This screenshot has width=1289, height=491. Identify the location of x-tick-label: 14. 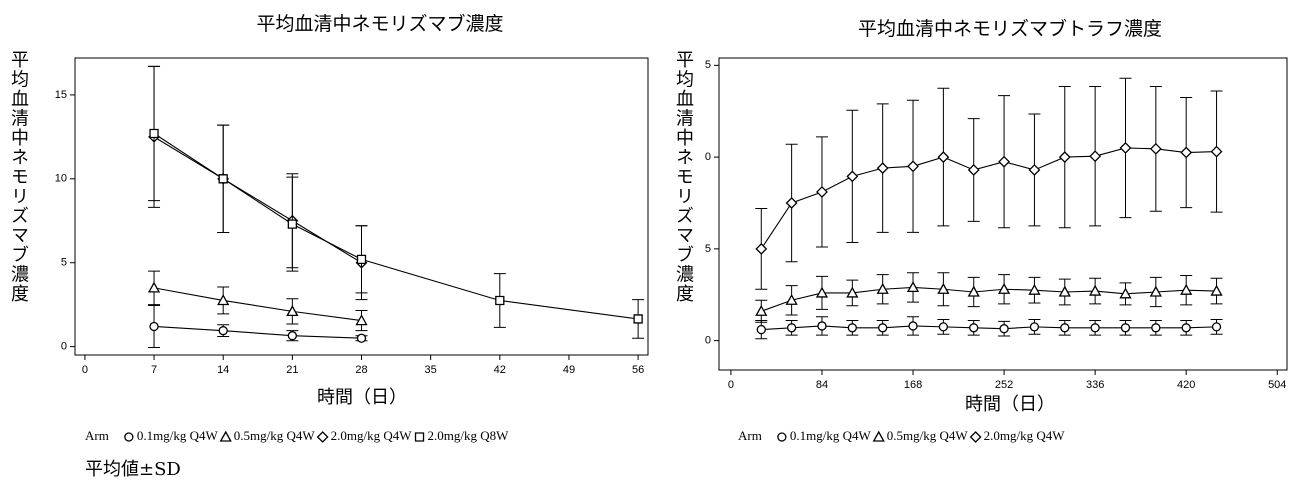
(223, 370).